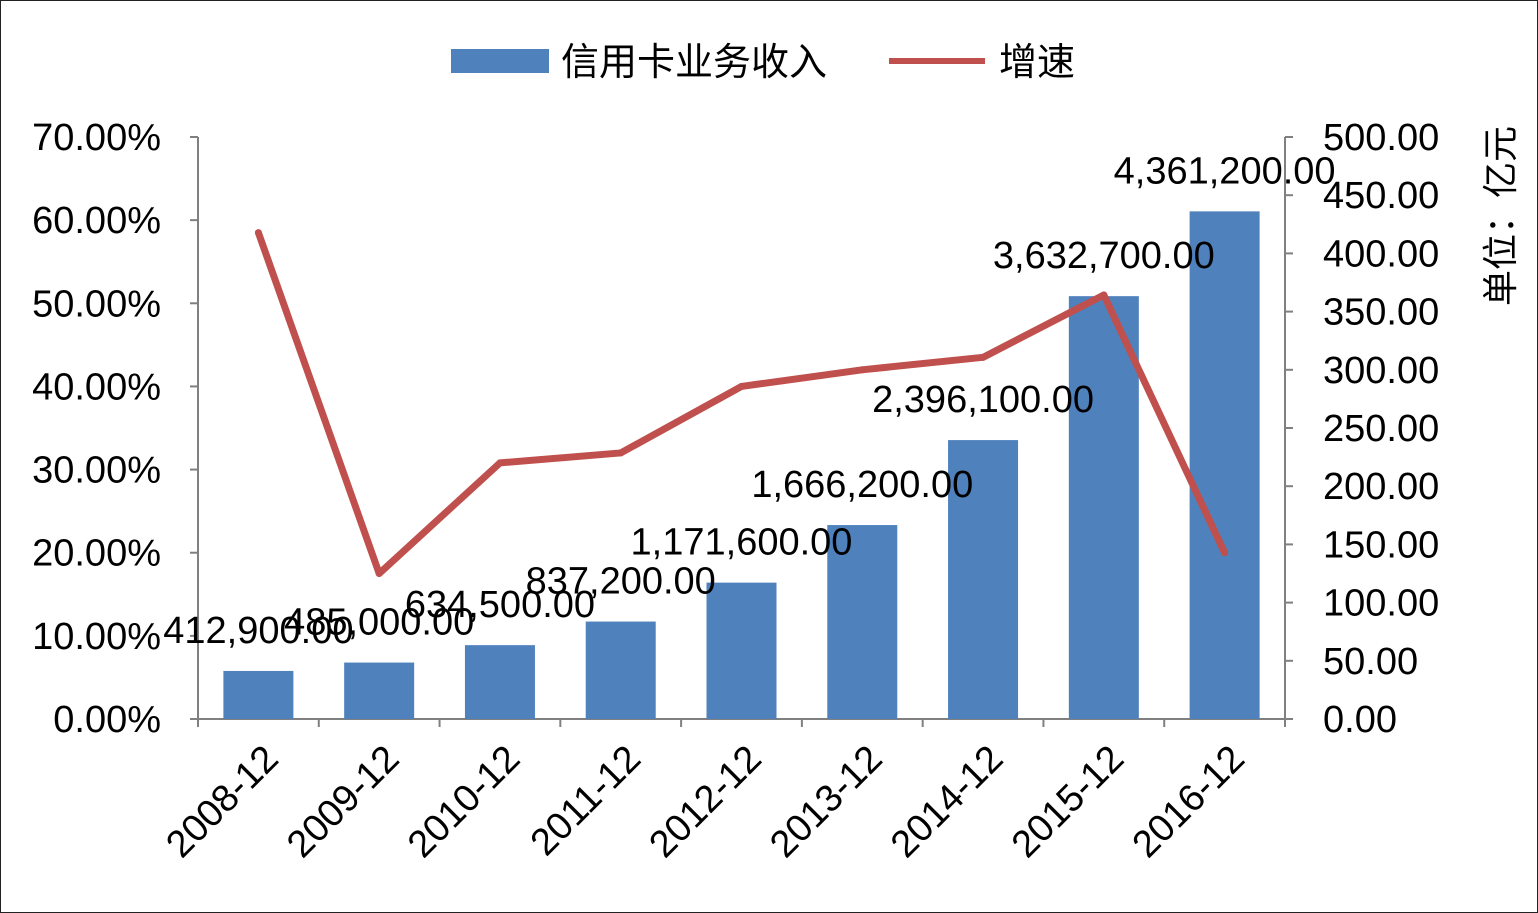 The image size is (1538, 913). I want to click on right-tick-label: 50.00, so click(1370, 662).